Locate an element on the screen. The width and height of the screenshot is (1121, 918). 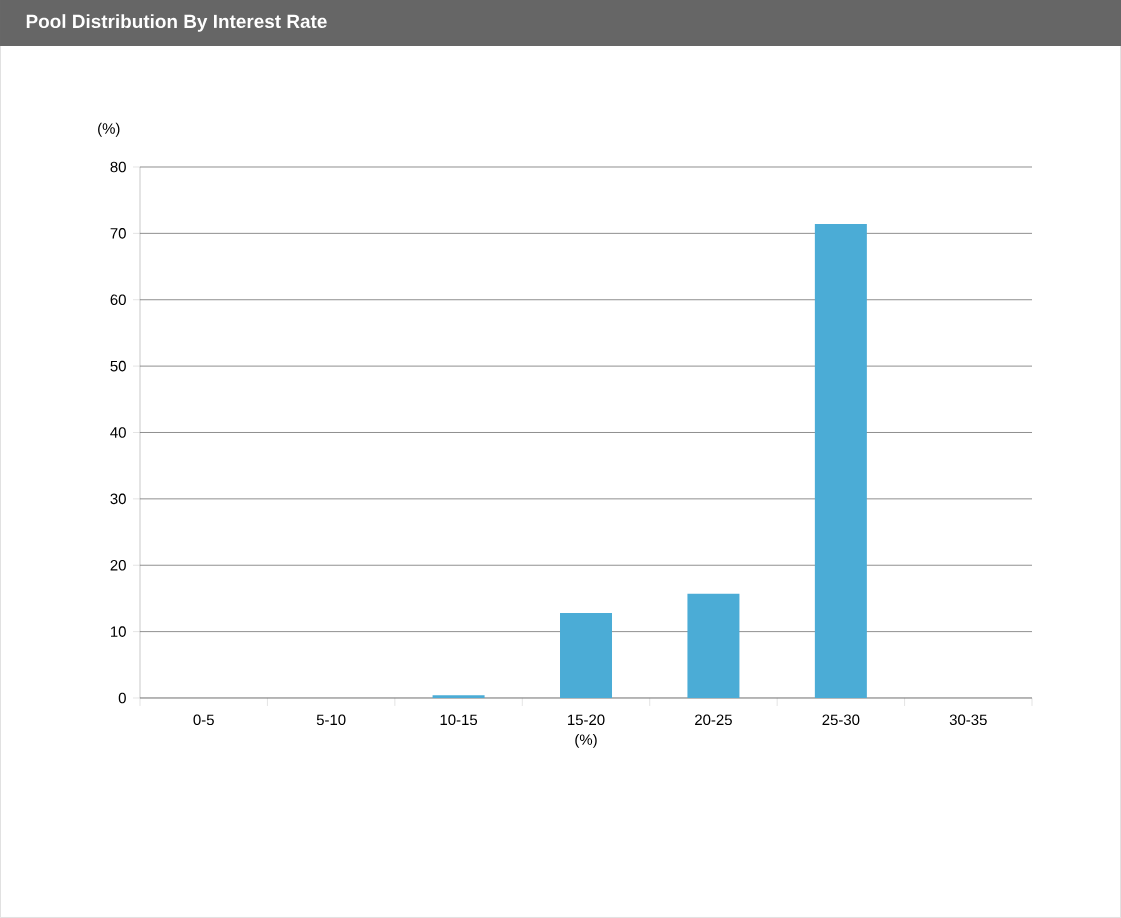
x-tick-label: 15-20 is located at coordinates (586, 720).